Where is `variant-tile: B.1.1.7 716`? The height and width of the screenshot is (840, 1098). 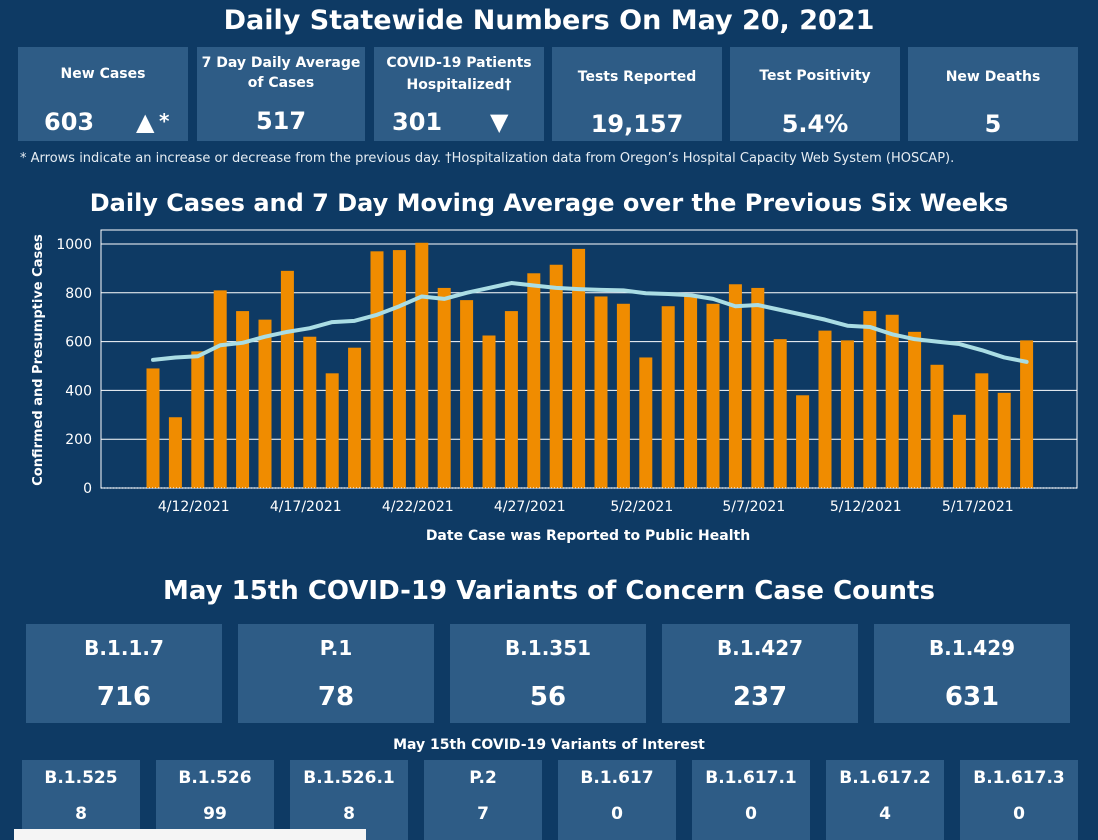 variant-tile: B.1.1.7 716 is located at coordinates (124, 673).